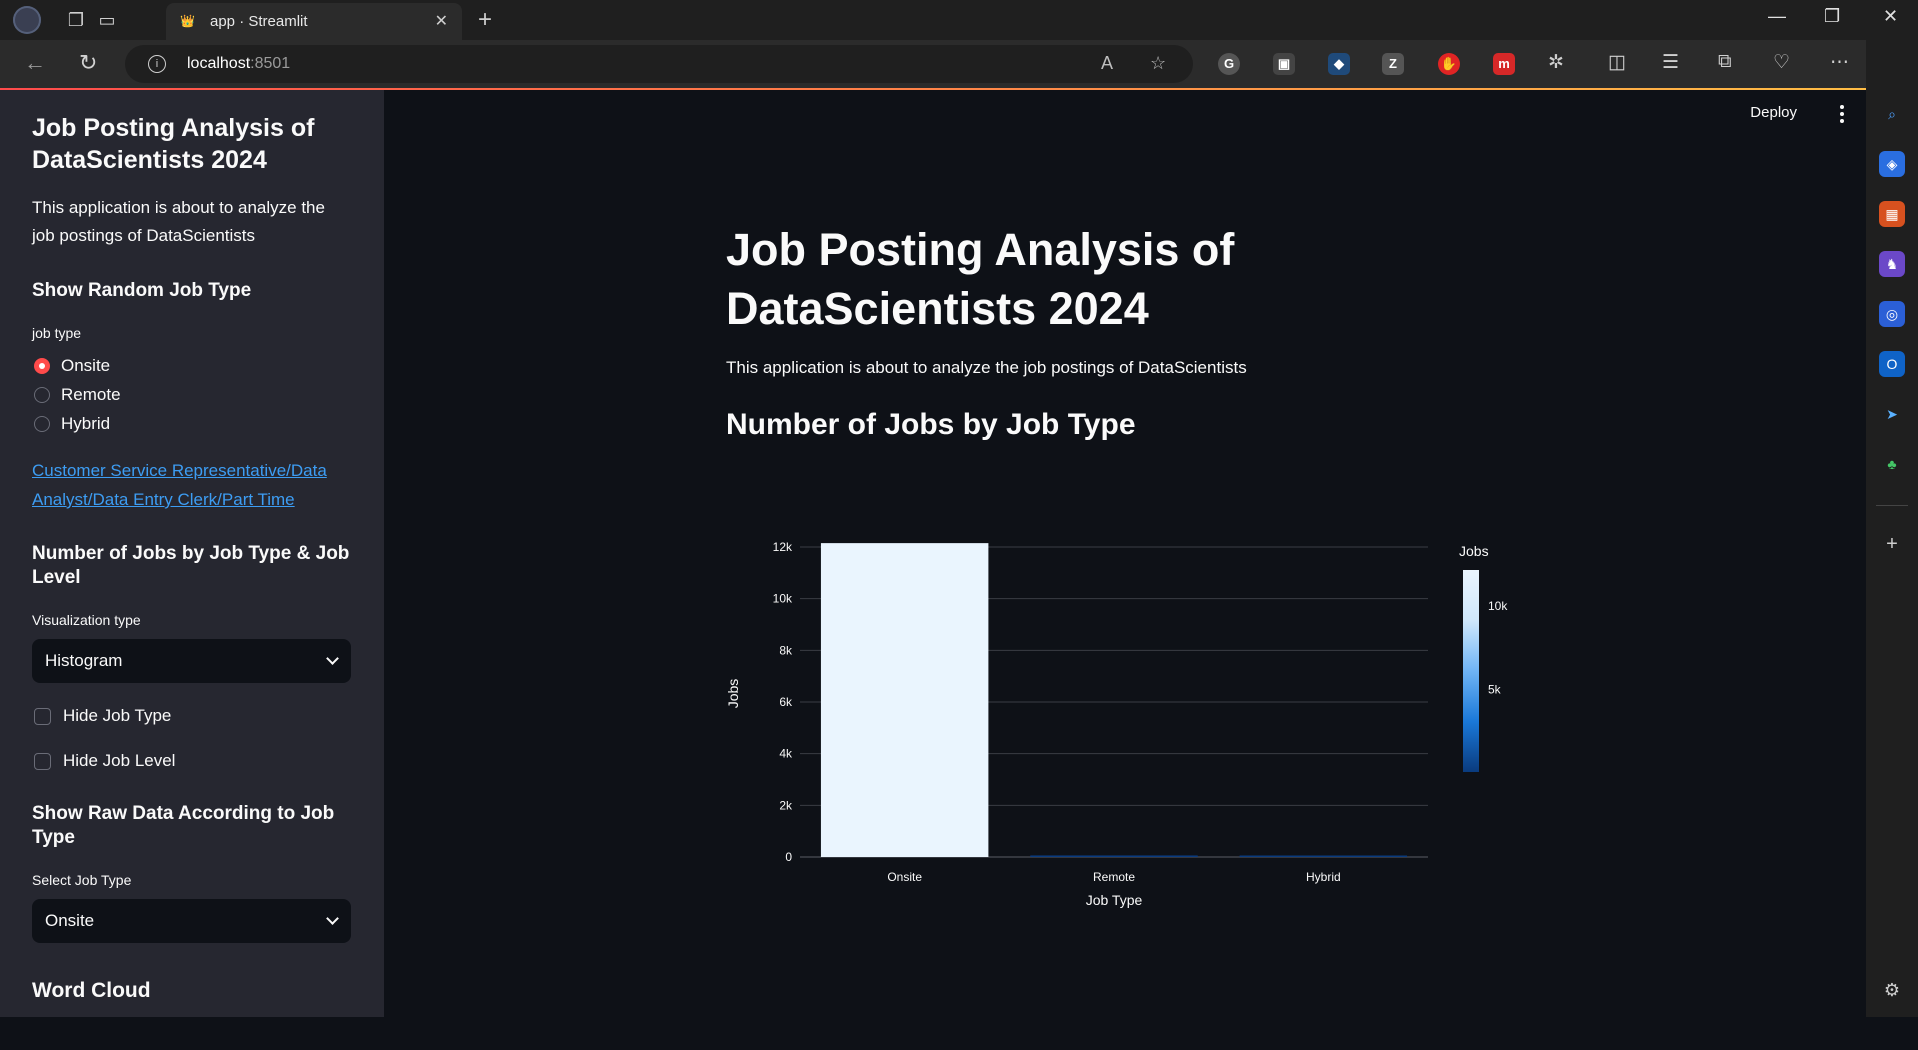  Describe the element at coordinates (117, 715) in the screenshot. I see `checkbox-label: Hide Job Type` at that location.